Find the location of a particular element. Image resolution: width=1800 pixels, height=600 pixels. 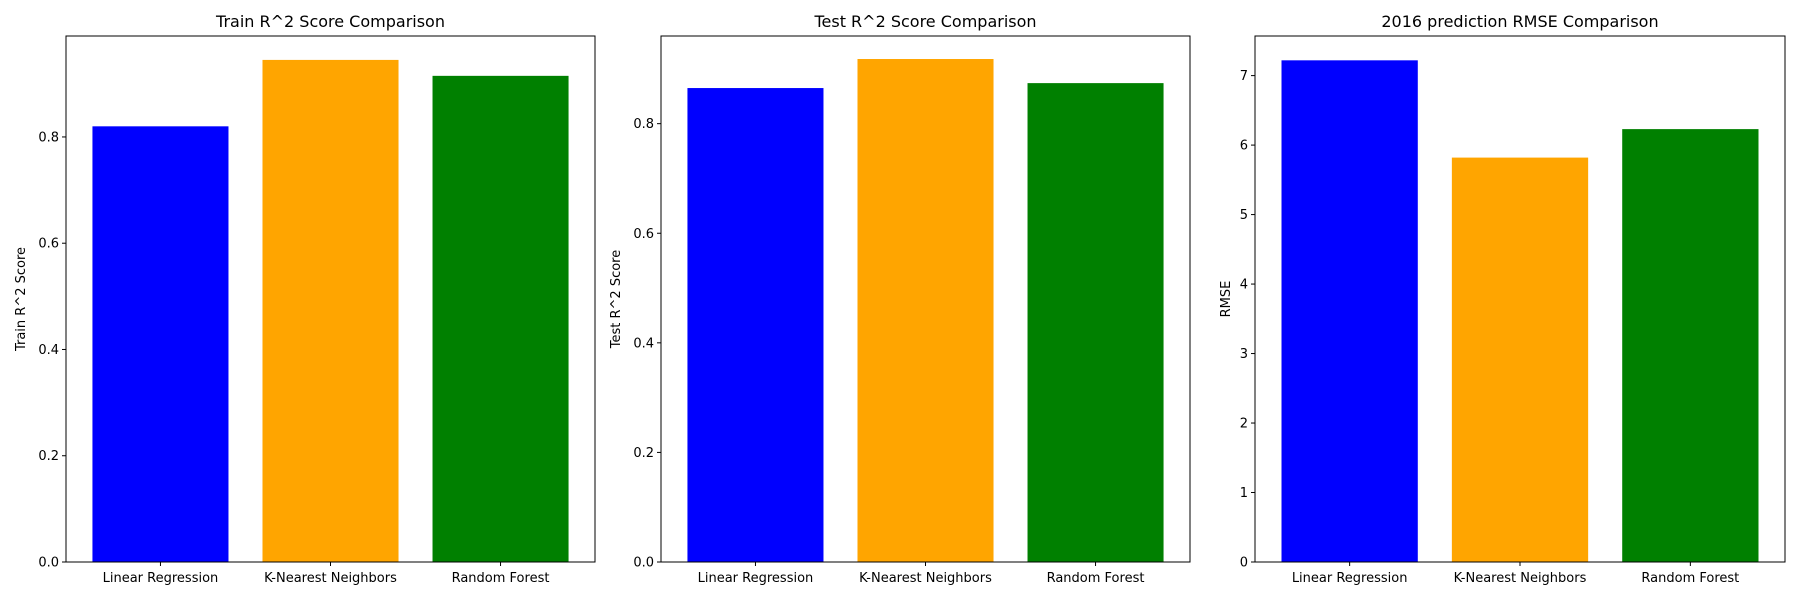

chart-title: Test R^2 Score Comparison is located at coordinates (924, 21).